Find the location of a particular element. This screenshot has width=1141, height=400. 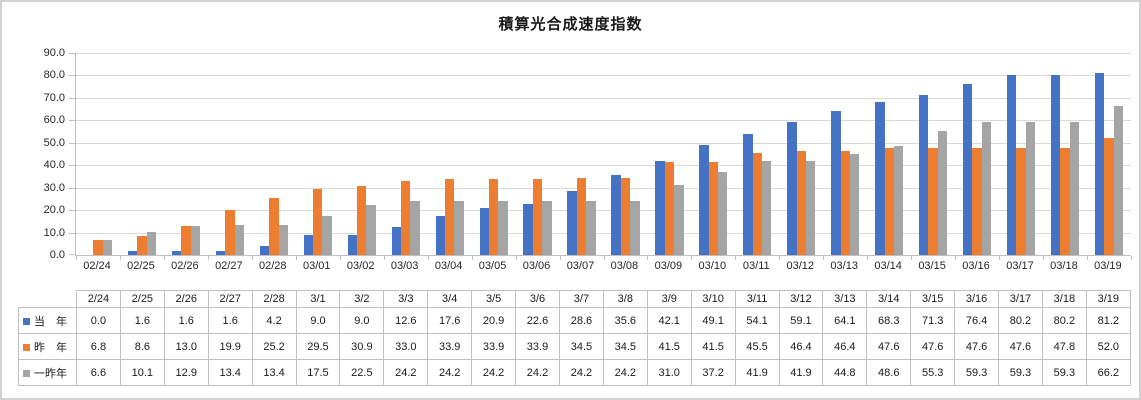

x-axis-label: 03/04 is located at coordinates (448, 266).